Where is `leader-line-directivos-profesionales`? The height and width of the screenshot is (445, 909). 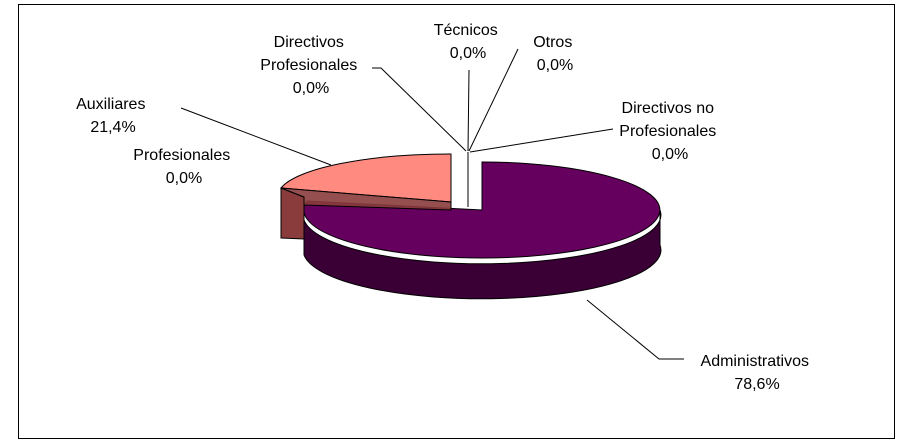
leader-line-directivos-profesionales is located at coordinates (419, 109).